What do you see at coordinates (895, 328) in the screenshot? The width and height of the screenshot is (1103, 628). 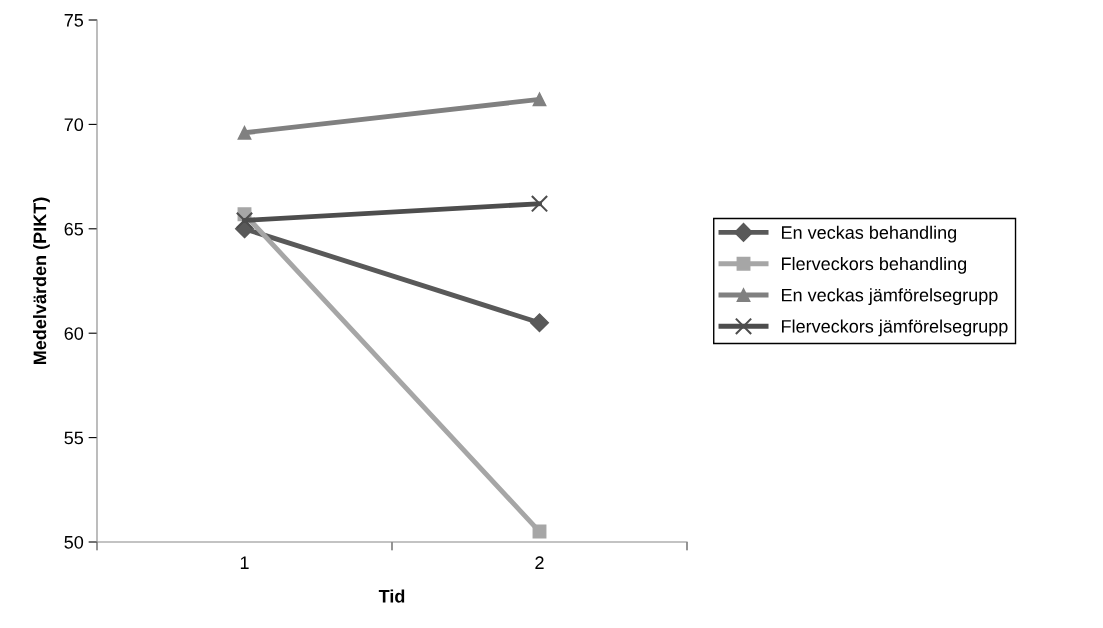 I see `legend-label: Flerveckors jämförelsegrupp` at bounding box center [895, 328].